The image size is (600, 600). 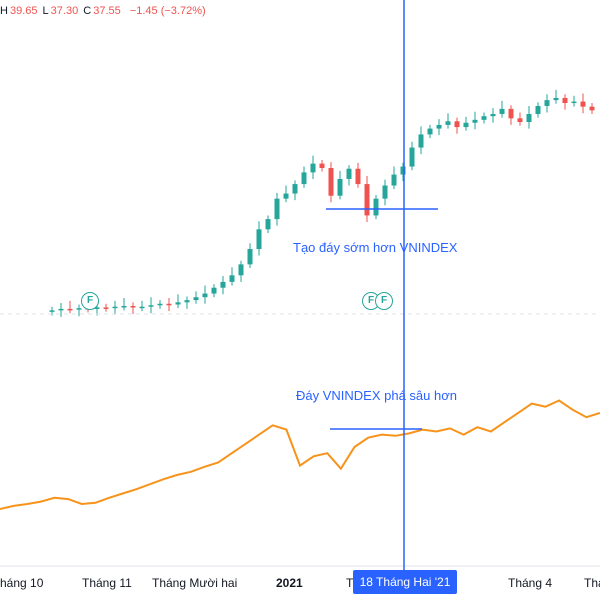 What do you see at coordinates (45, 11) in the screenshot?
I see `low-label: L` at bounding box center [45, 11].